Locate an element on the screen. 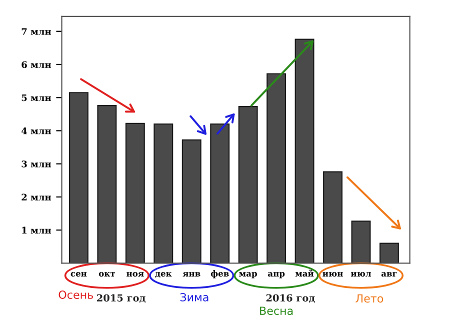 The width and height of the screenshot is (461, 329). x-tick-label: июн is located at coordinates (332, 274).